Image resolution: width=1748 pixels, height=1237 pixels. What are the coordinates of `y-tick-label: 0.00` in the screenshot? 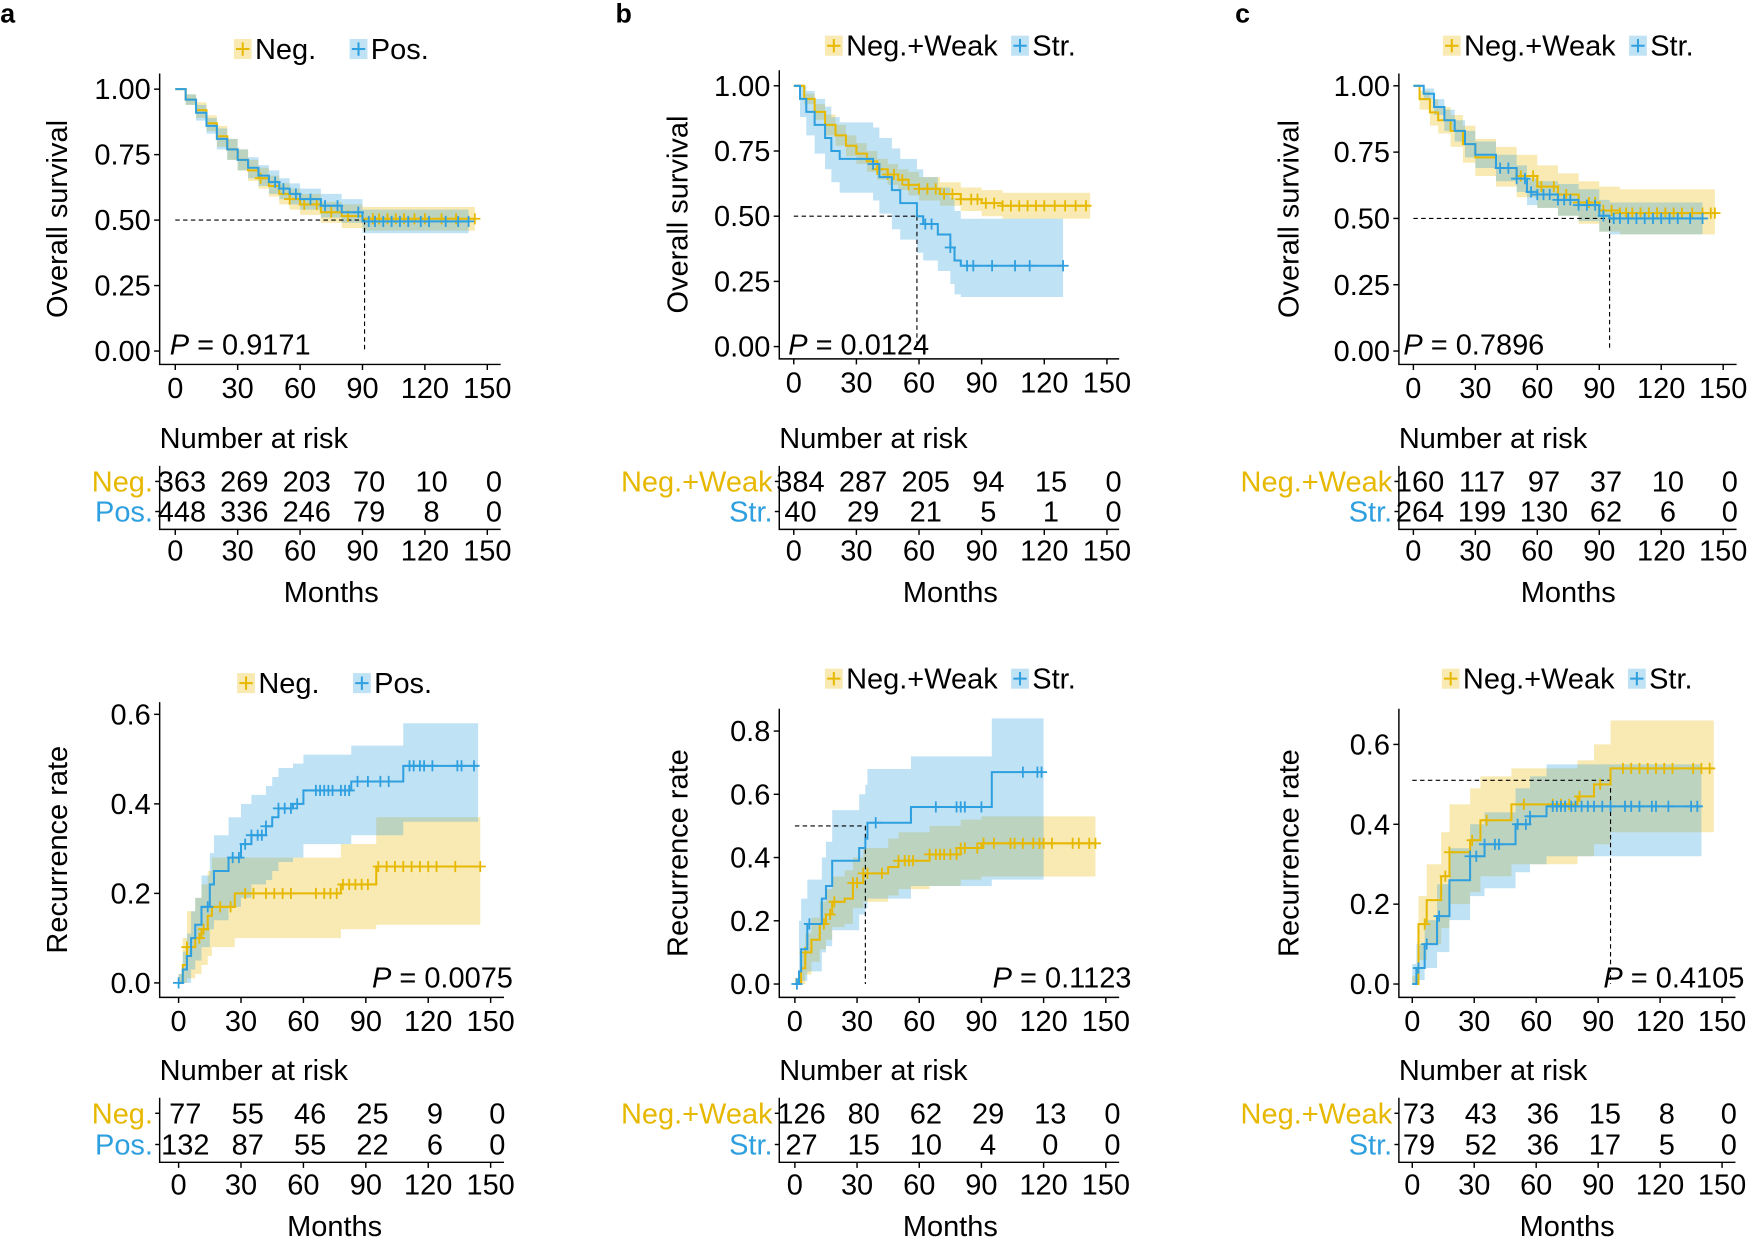 It's located at (742, 348).